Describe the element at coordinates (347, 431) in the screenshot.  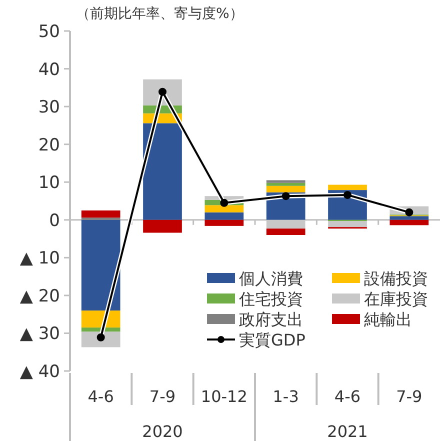
I see `text: 2021` at that location.